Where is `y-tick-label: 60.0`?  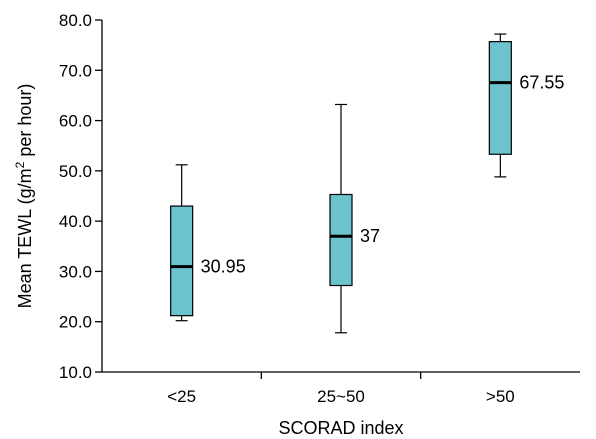
y-tick-label: 60.0 is located at coordinates (75, 121).